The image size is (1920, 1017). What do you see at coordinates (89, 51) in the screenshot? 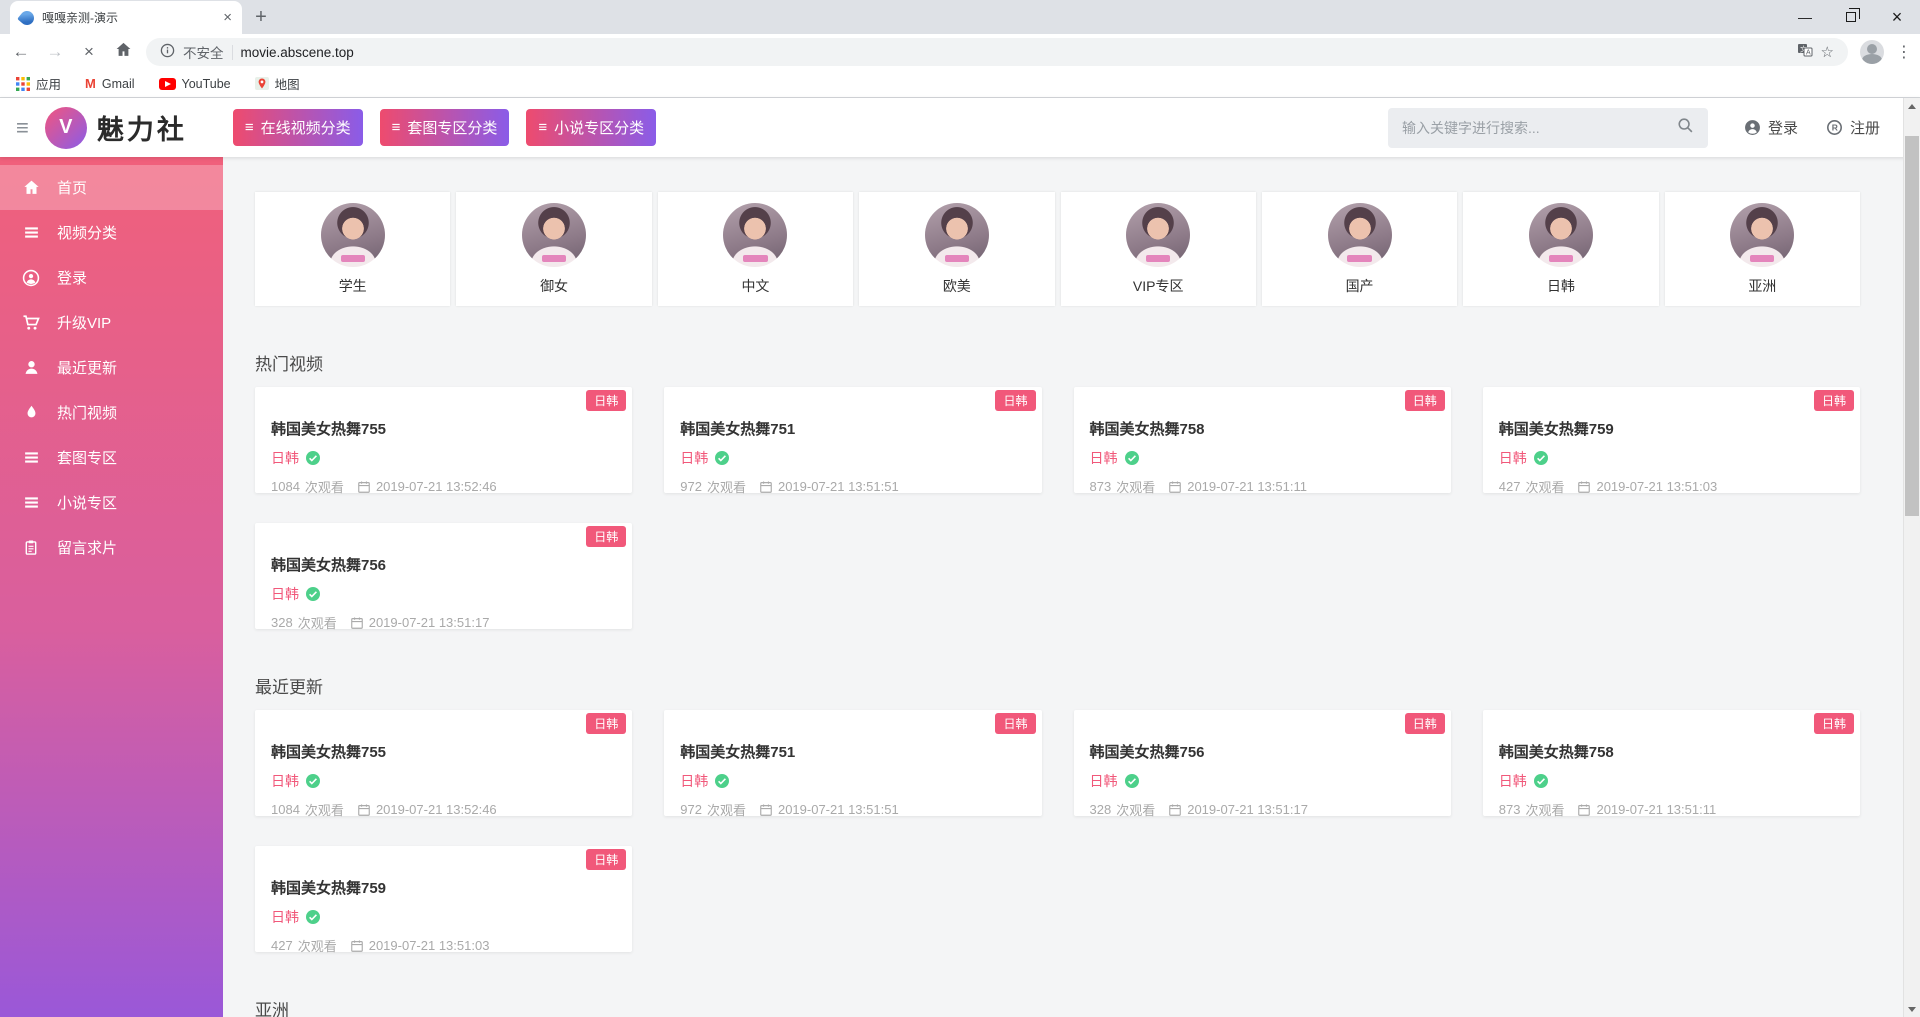
I see `stop-icon: ×` at bounding box center [89, 51].